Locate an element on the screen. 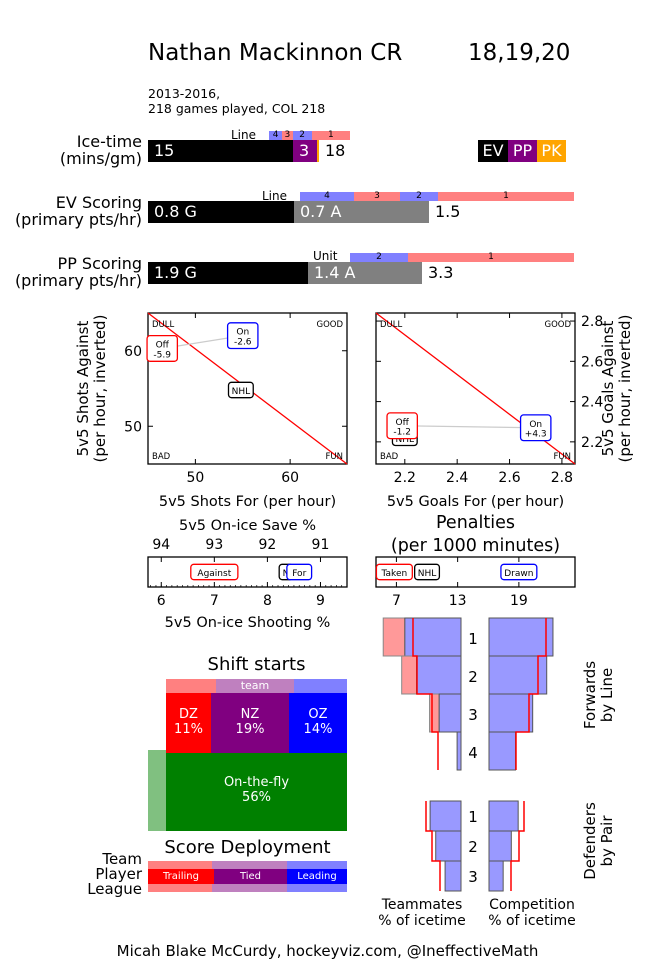 This screenshot has height=962, width=655. shots-chart-point-nhl-label-0: NHL is located at coordinates (241, 392).